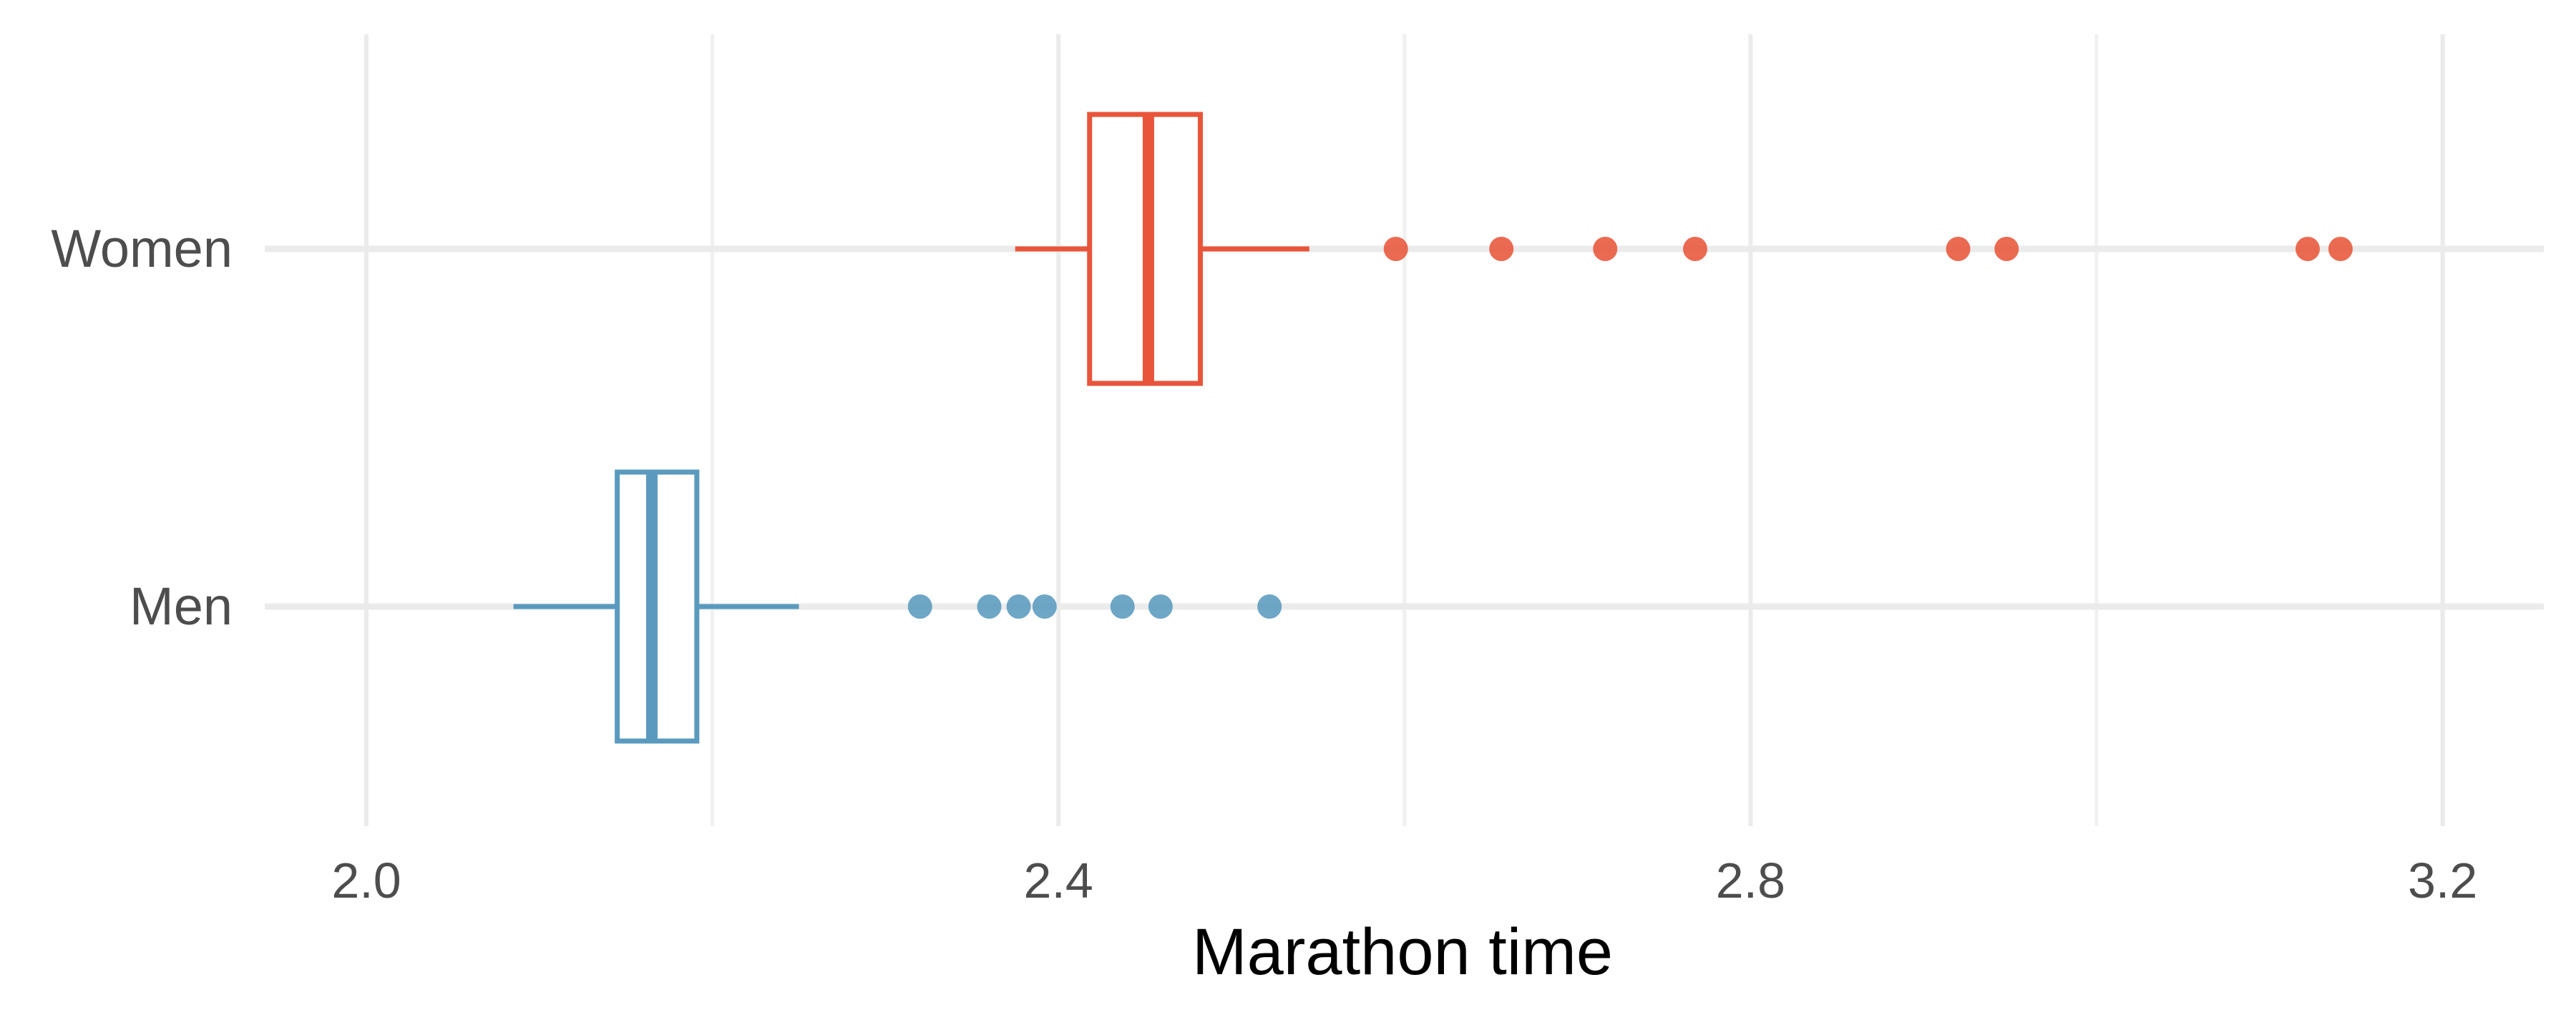 This screenshot has width=2576, height=1030. Describe the element at coordinates (142, 248) in the screenshot. I see `y-tick-label: Women` at that location.